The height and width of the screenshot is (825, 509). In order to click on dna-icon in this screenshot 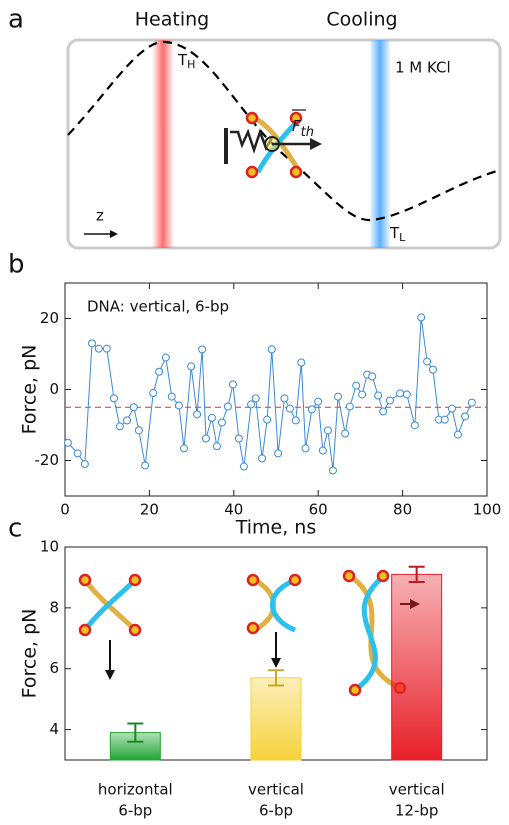, I will do `click(273, 145)`.